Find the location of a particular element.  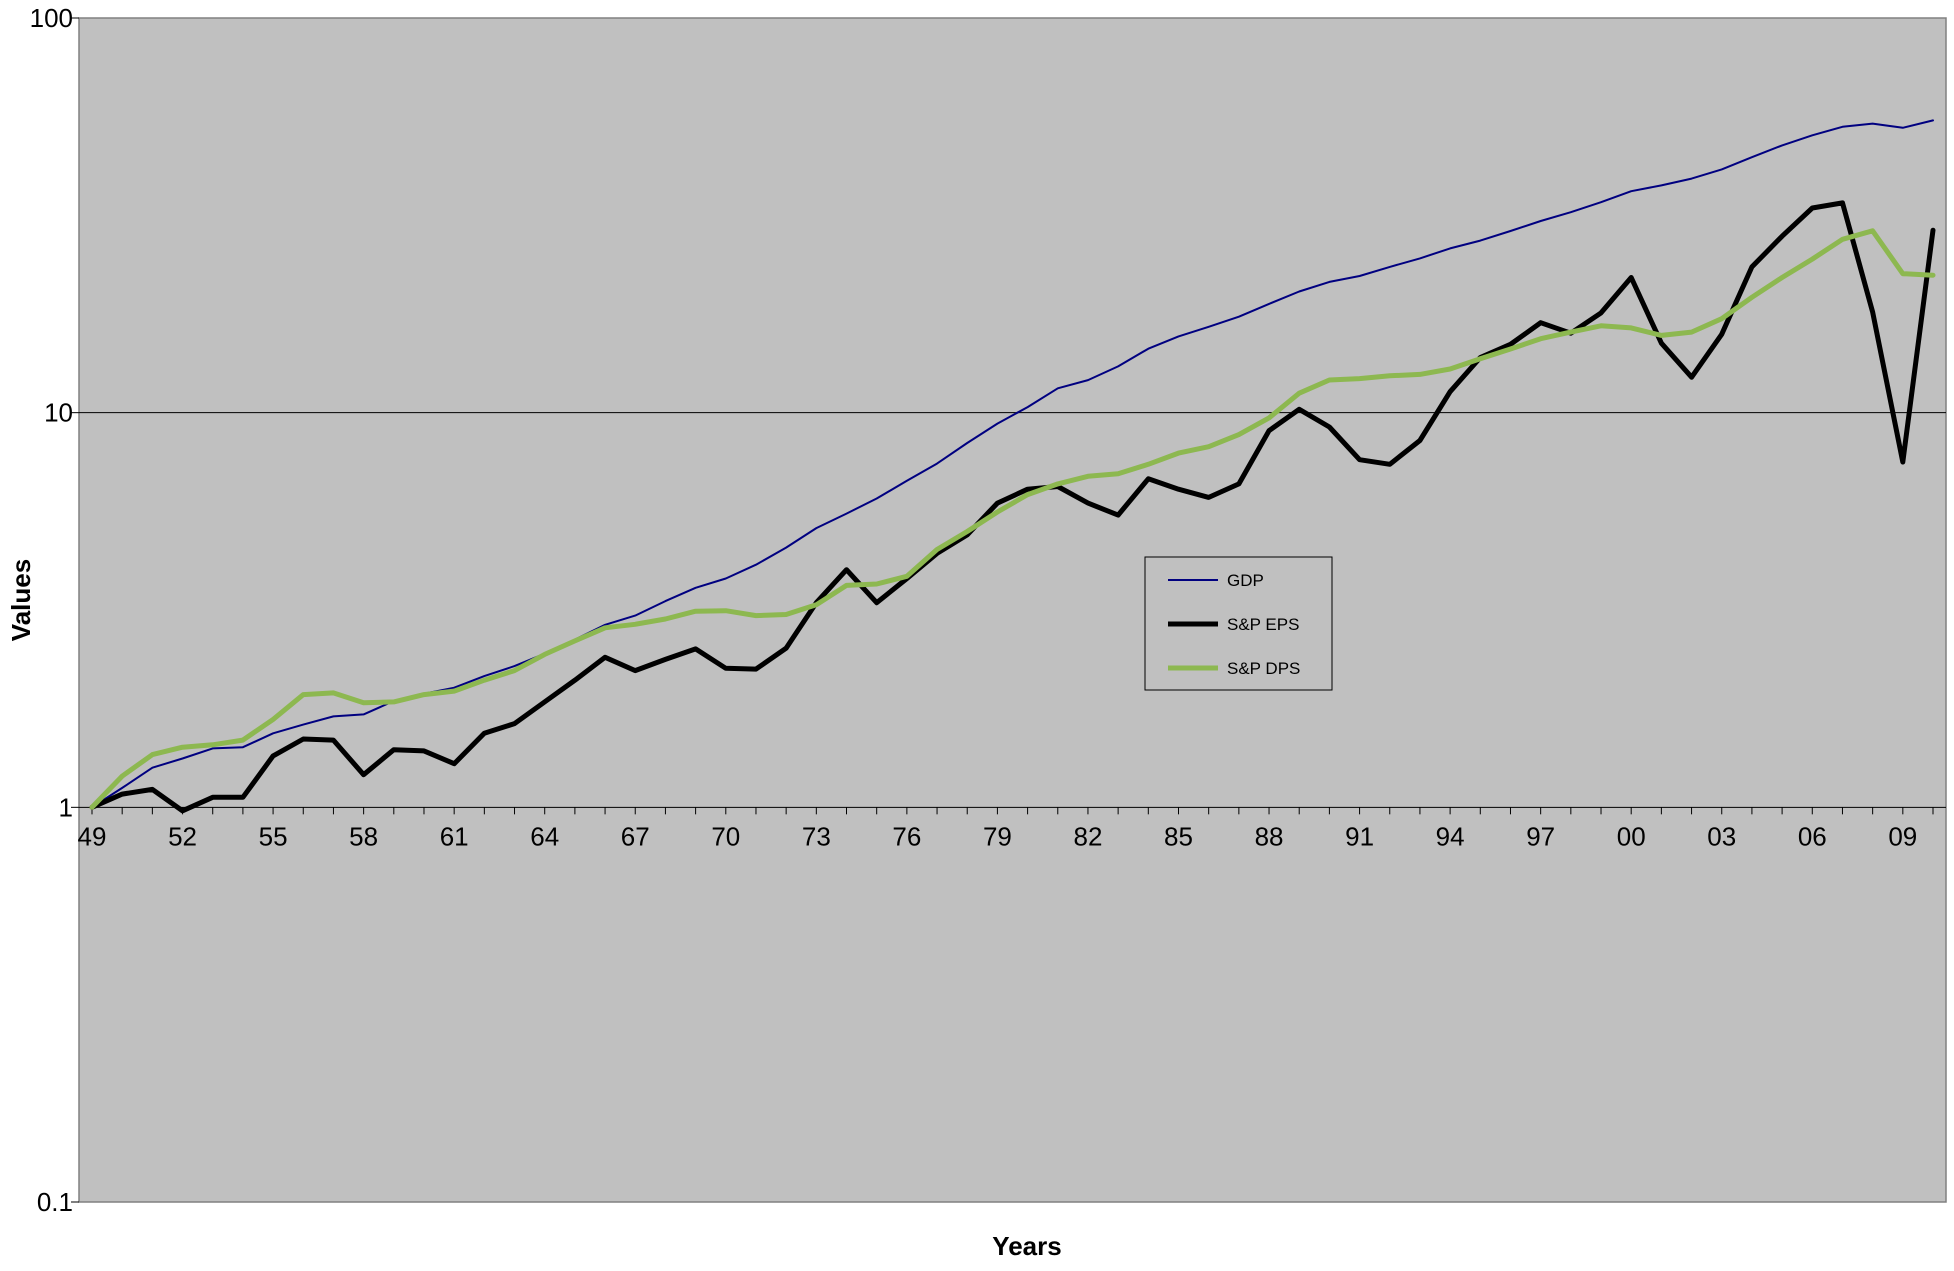

x-tick-label: 06 is located at coordinates (1812, 836).